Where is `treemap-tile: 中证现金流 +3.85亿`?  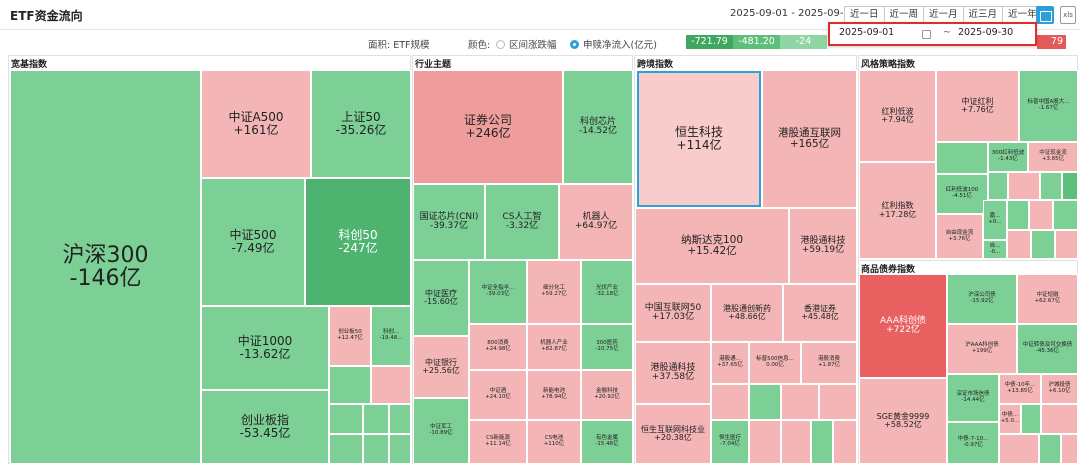 treemap-tile: 中证现金流 +3.85亿 is located at coordinates (1053, 157).